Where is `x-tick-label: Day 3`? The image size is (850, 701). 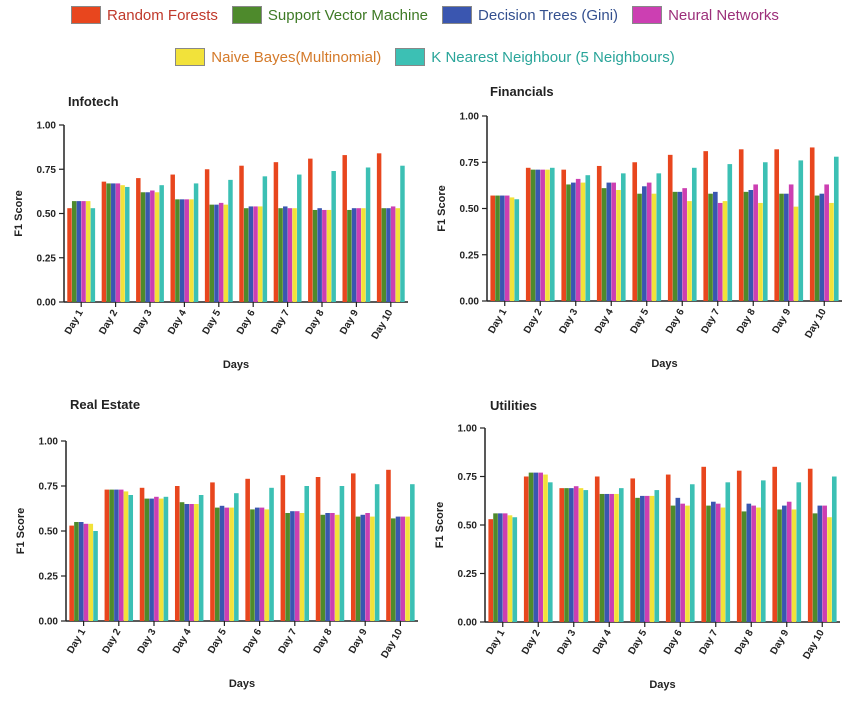 x-tick-label: Day 3 is located at coordinates (143, 322).